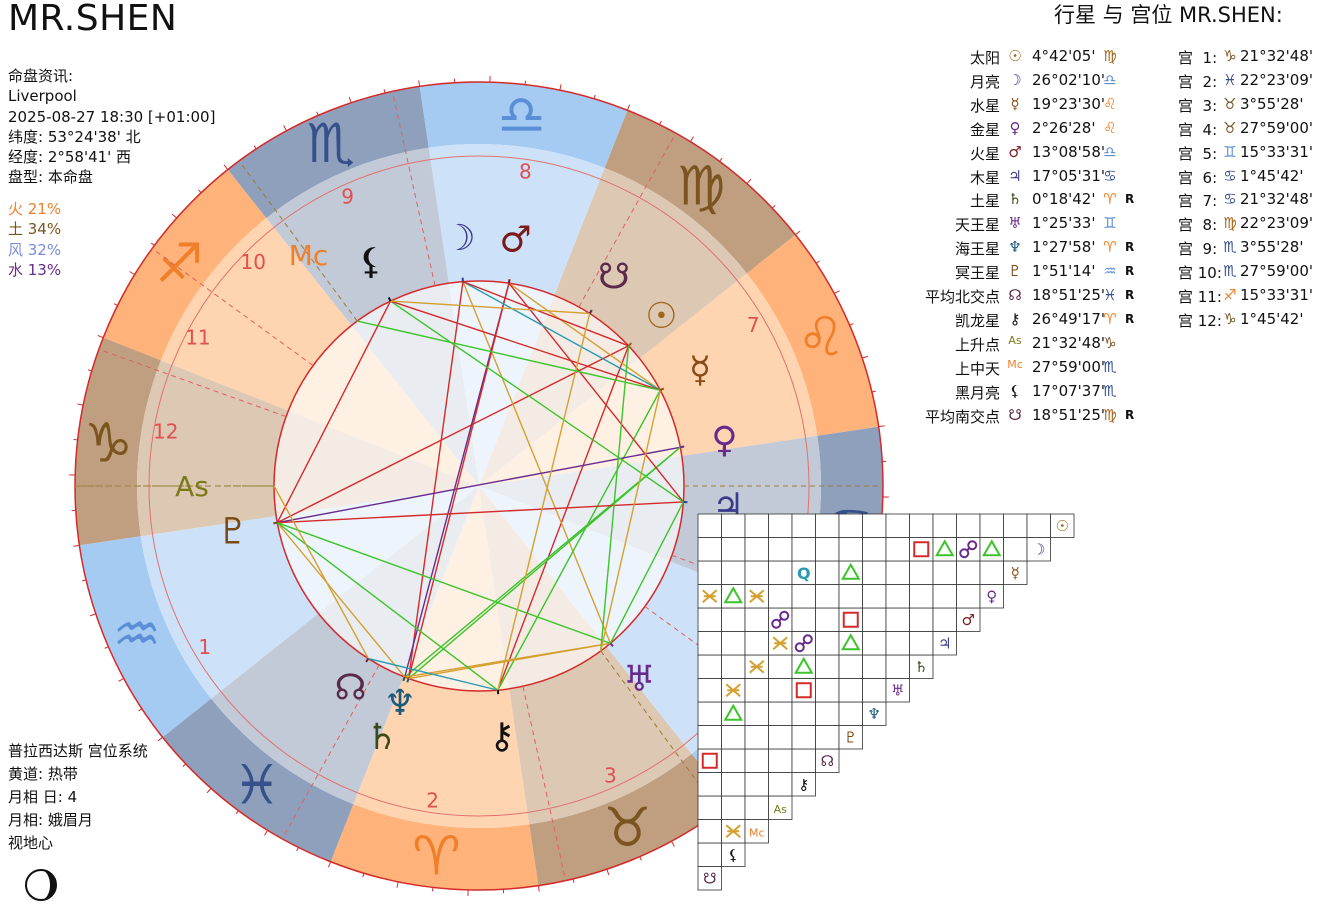  Describe the element at coordinates (709, 760) in the screenshot. I see `aspect-square-icon` at that location.